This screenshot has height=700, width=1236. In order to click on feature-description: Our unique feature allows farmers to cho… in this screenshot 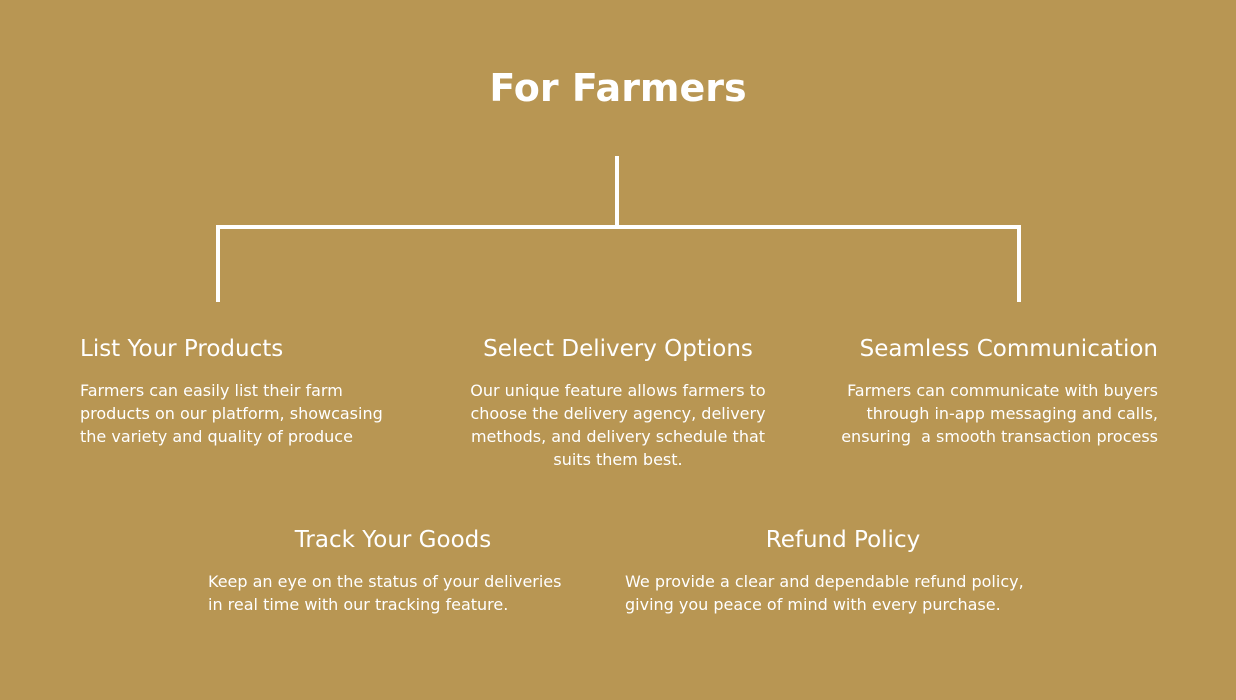, I will do `click(618, 425)`.